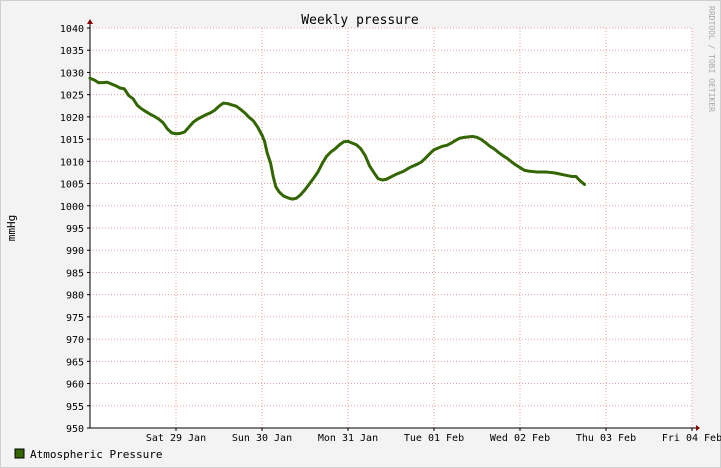 The height and width of the screenshot is (468, 721). Describe the element at coordinates (75, 362) in the screenshot. I see `y-tick-label: 965` at that location.